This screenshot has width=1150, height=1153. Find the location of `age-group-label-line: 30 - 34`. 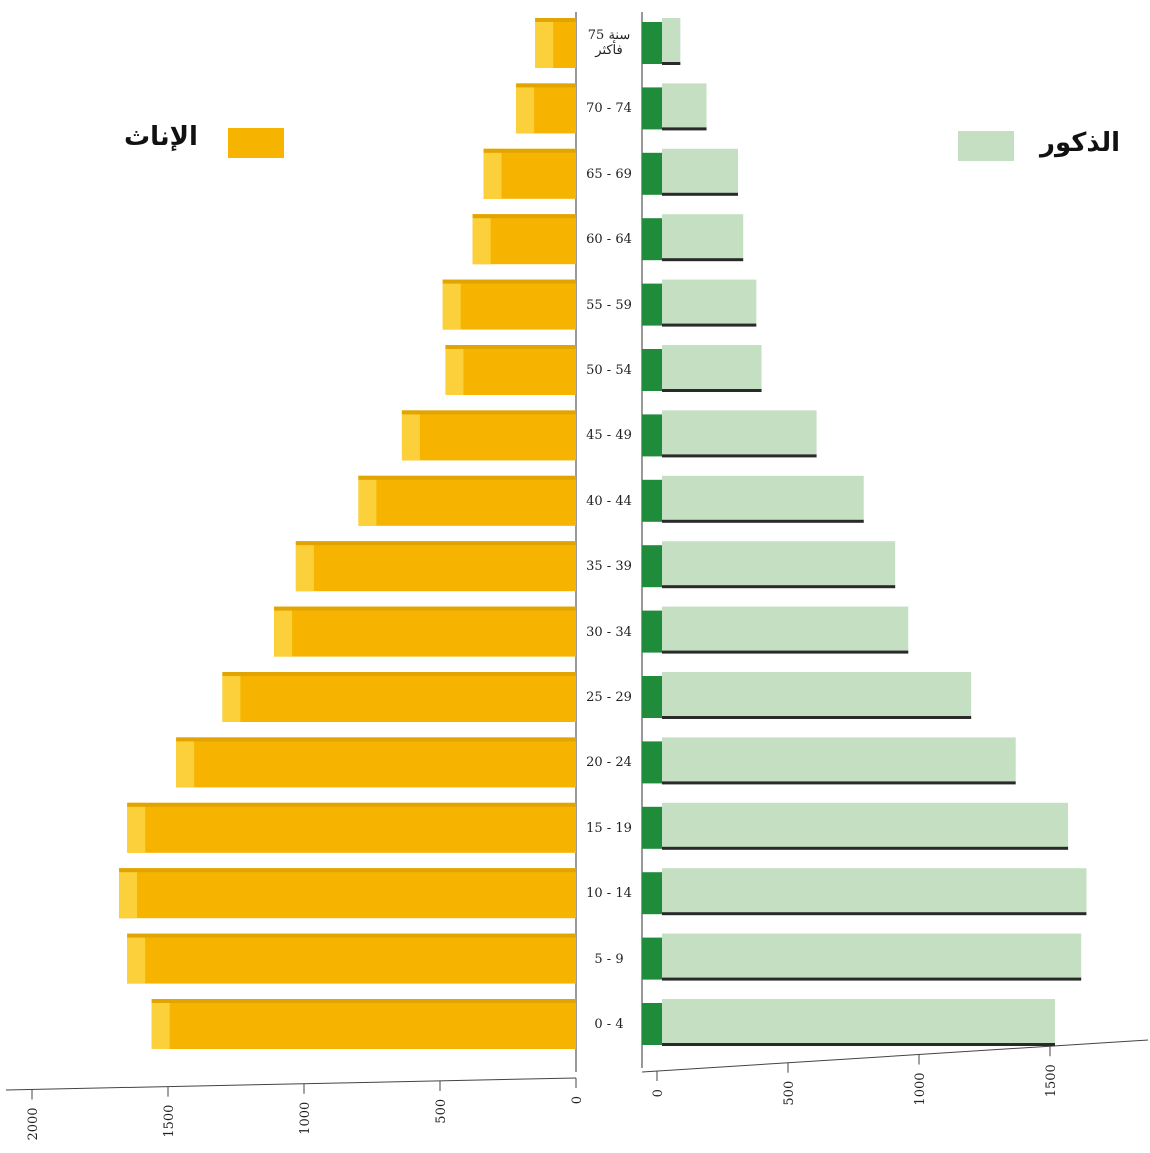

age-group-label-line: 30 - 34 is located at coordinates (609, 632).